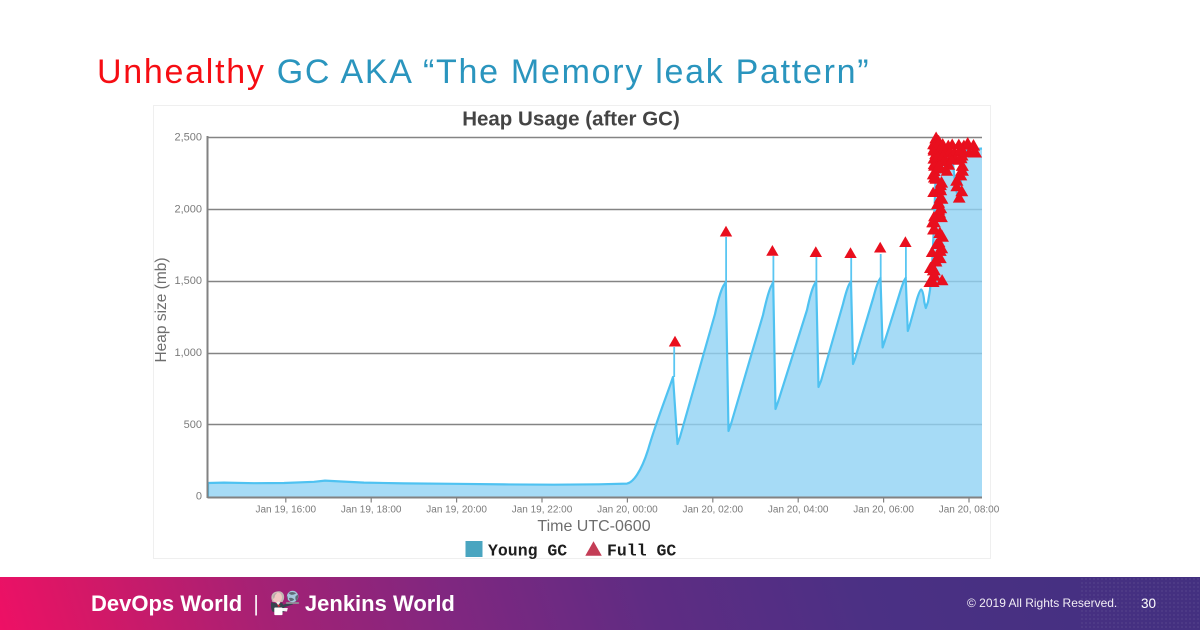 Image resolution: width=1200 pixels, height=630 pixels. I want to click on svg-text: Heap Usage (after GC), so click(571, 119).